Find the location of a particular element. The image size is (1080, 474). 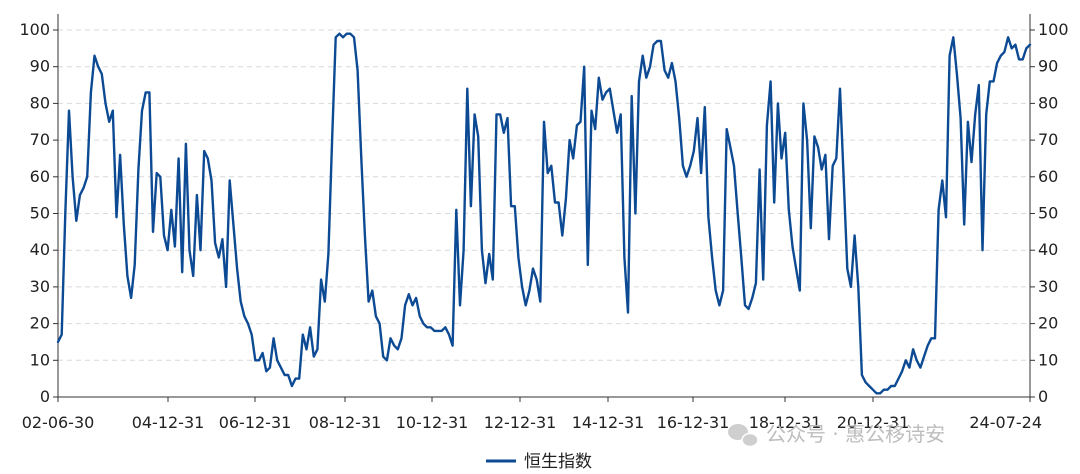

x-tick-label: 24-07-24 is located at coordinates (1005, 422).